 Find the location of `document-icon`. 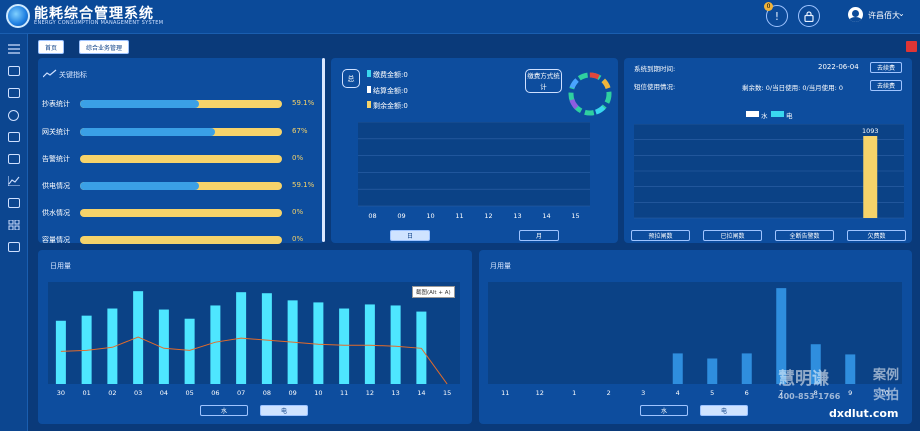

document-icon is located at coordinates (14, 203).